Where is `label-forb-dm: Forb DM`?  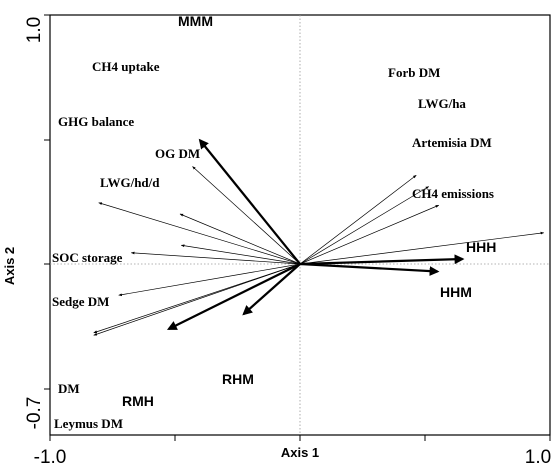
label-forb-dm: Forb DM is located at coordinates (414, 72).